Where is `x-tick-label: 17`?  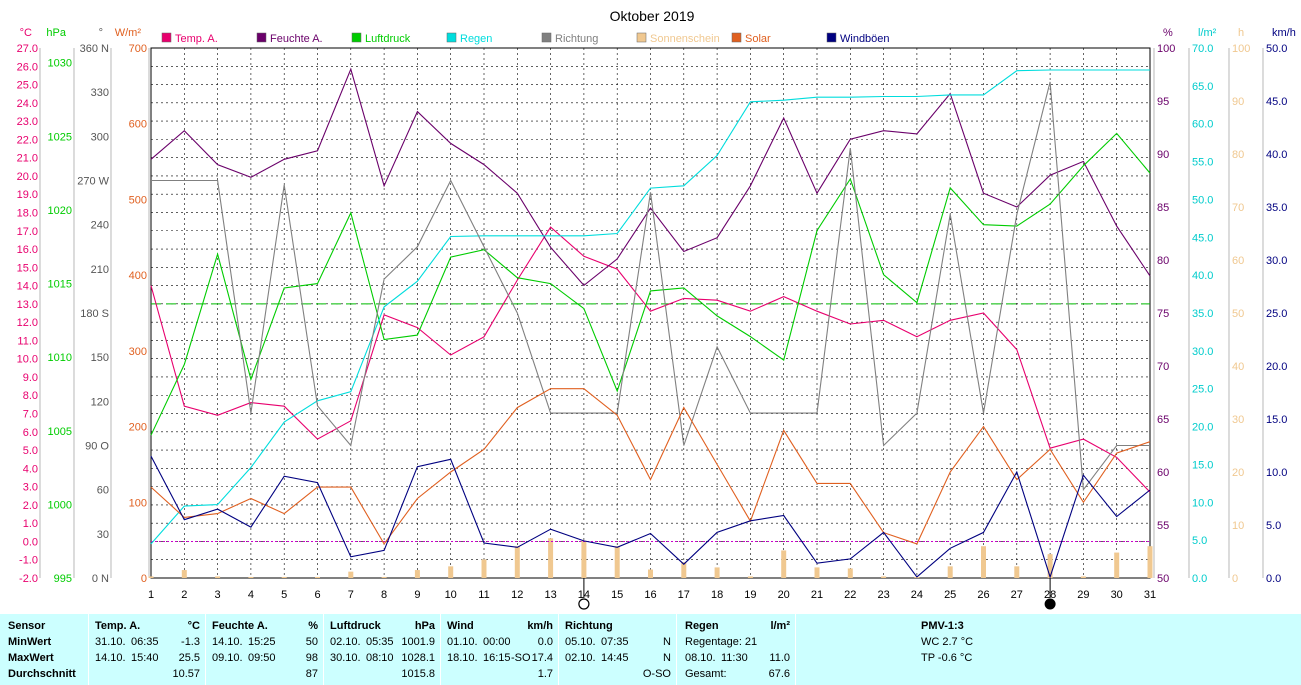 x-tick-label: 17 is located at coordinates (684, 595).